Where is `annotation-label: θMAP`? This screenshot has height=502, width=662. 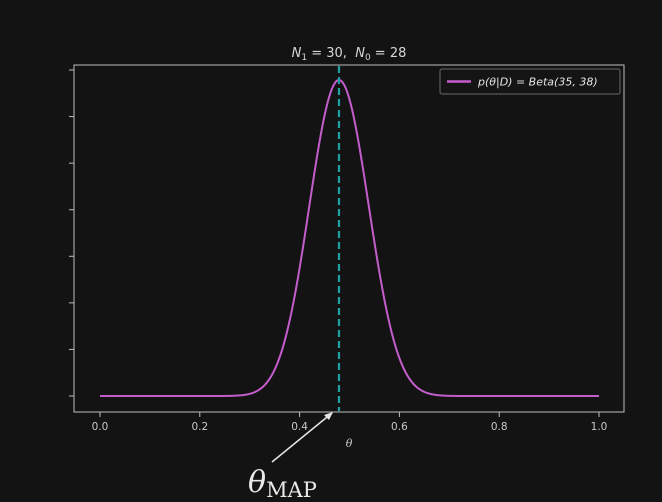
annotation-label: θMAP is located at coordinates (282, 483).